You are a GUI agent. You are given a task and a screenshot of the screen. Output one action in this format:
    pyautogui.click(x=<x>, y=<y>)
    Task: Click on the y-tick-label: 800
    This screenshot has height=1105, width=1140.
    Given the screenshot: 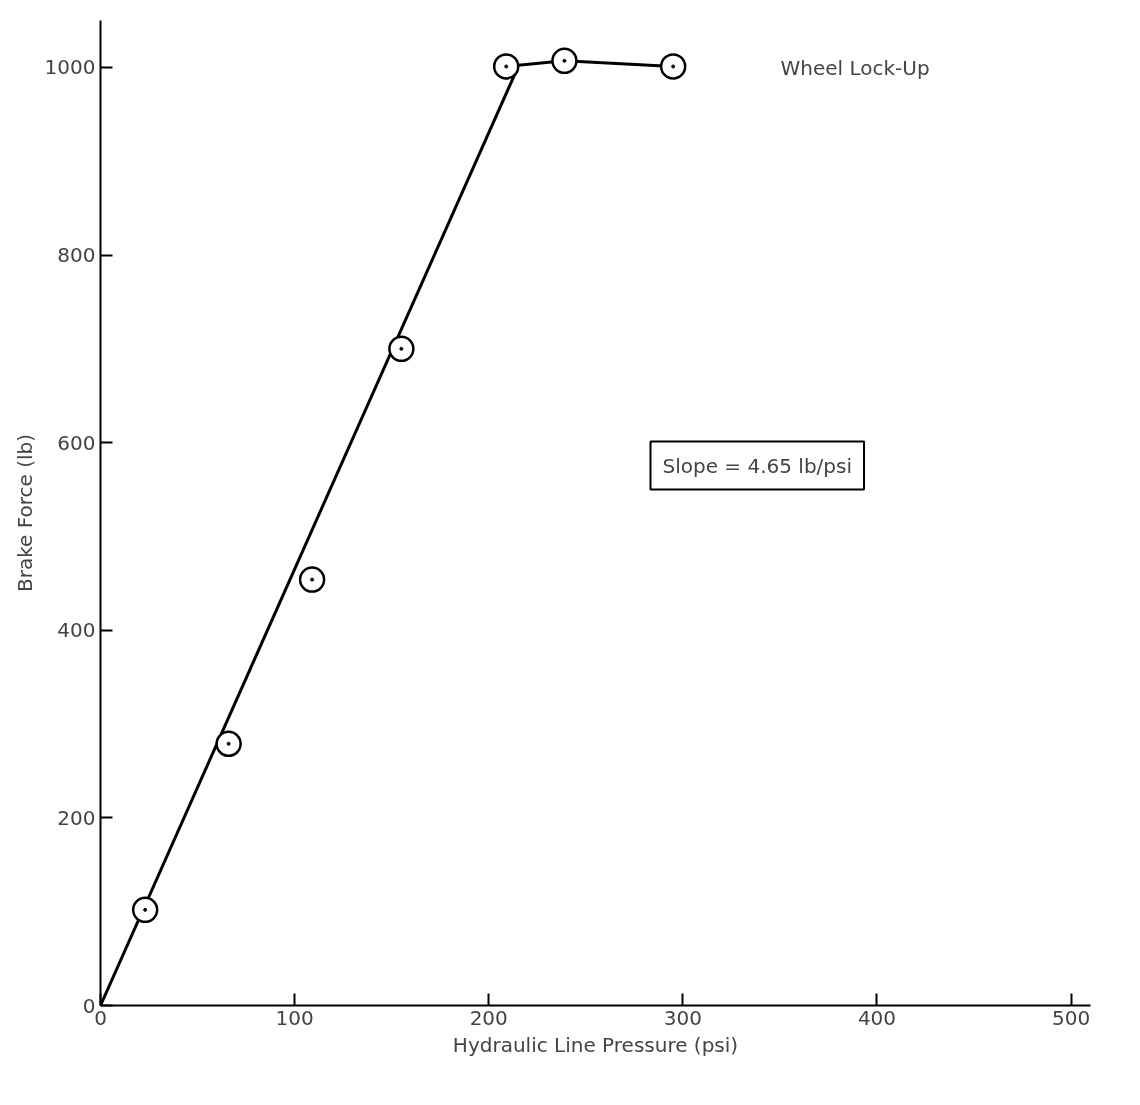 What is the action you would take?
    pyautogui.click(x=76, y=255)
    